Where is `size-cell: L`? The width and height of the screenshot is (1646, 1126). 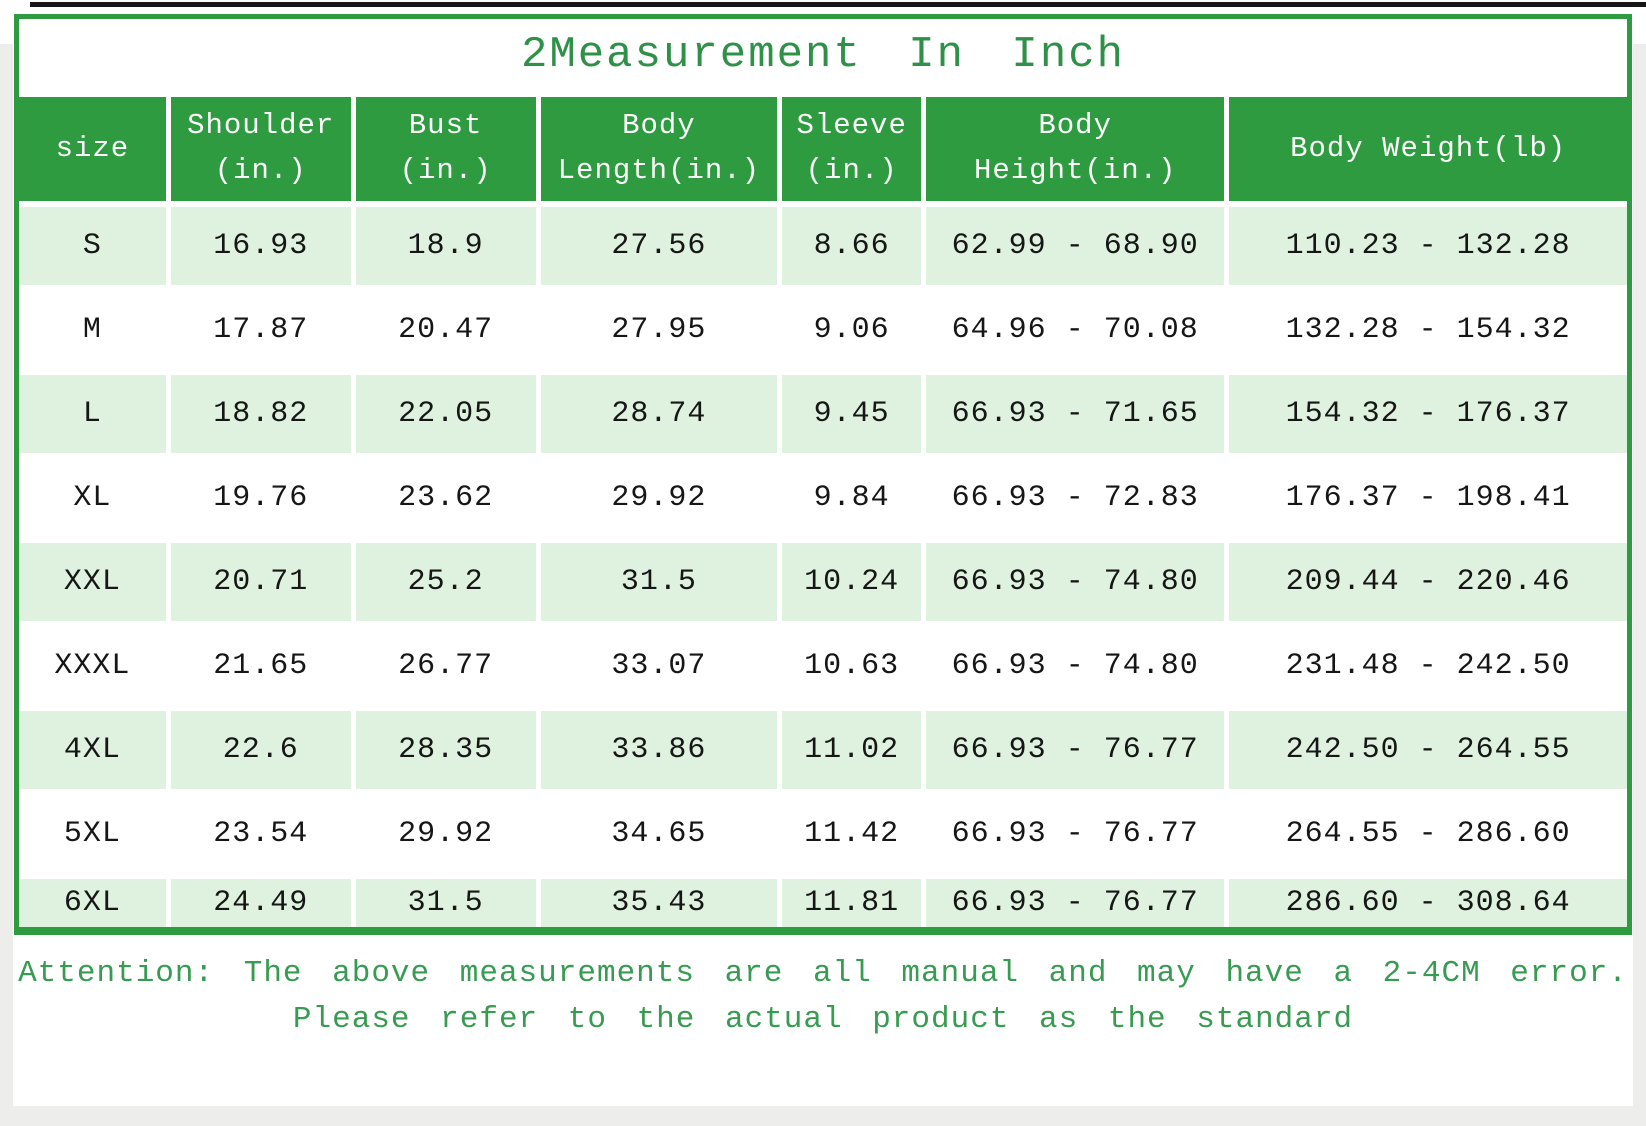 size-cell: L is located at coordinates (92, 414).